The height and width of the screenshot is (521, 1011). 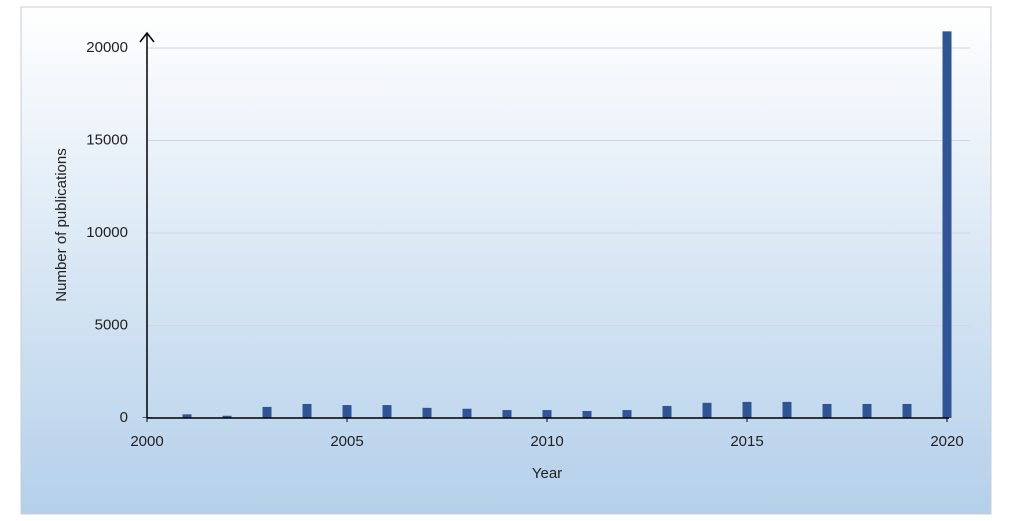 What do you see at coordinates (61, 224) in the screenshot?
I see `y-axis-label: Number of publications` at bounding box center [61, 224].